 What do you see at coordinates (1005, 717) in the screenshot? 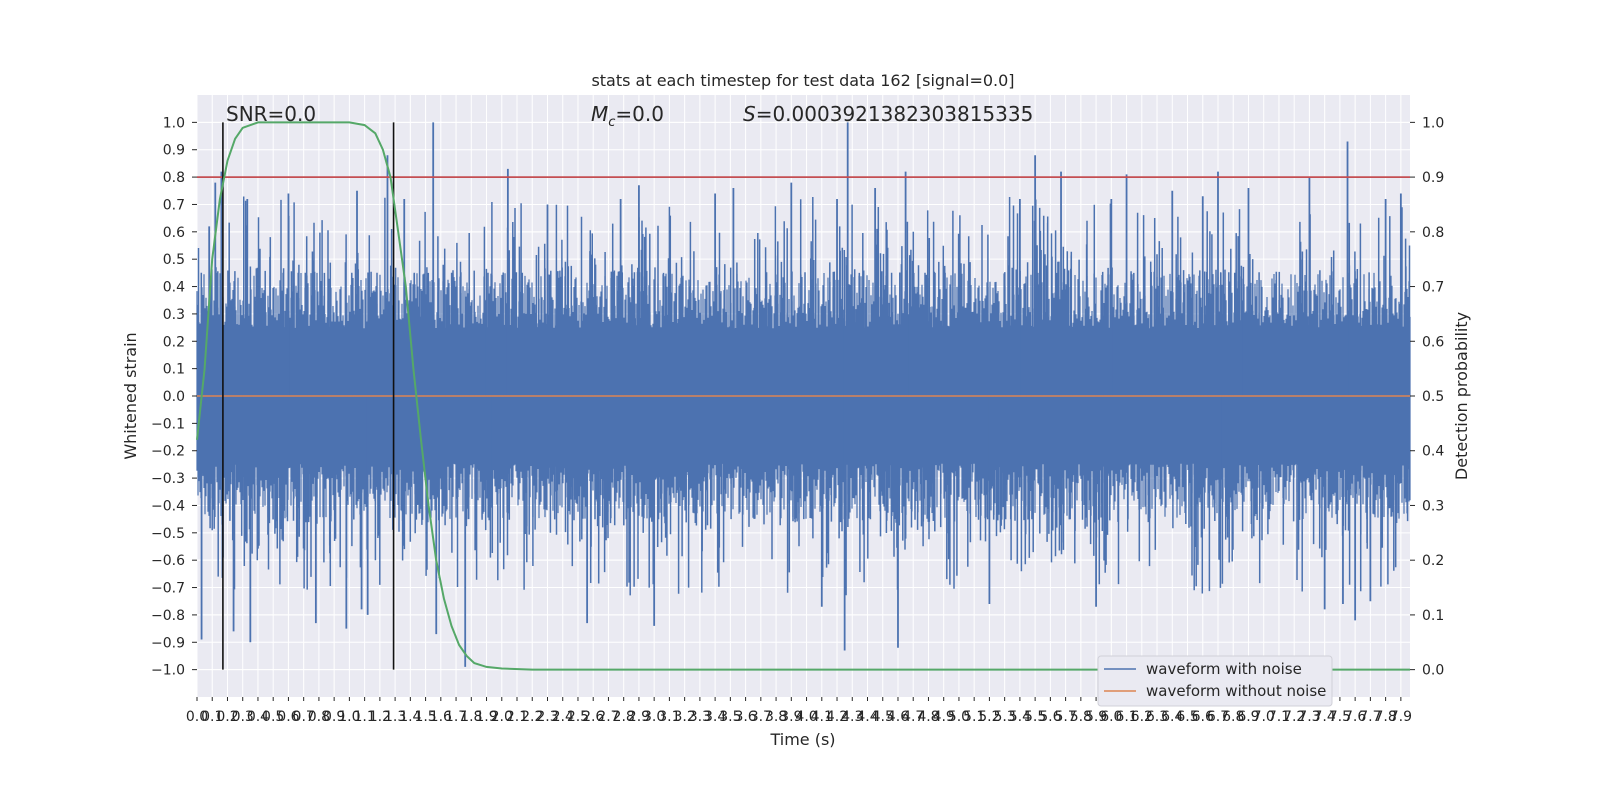
I see `x-tick-label: 5.3` at bounding box center [1005, 717].